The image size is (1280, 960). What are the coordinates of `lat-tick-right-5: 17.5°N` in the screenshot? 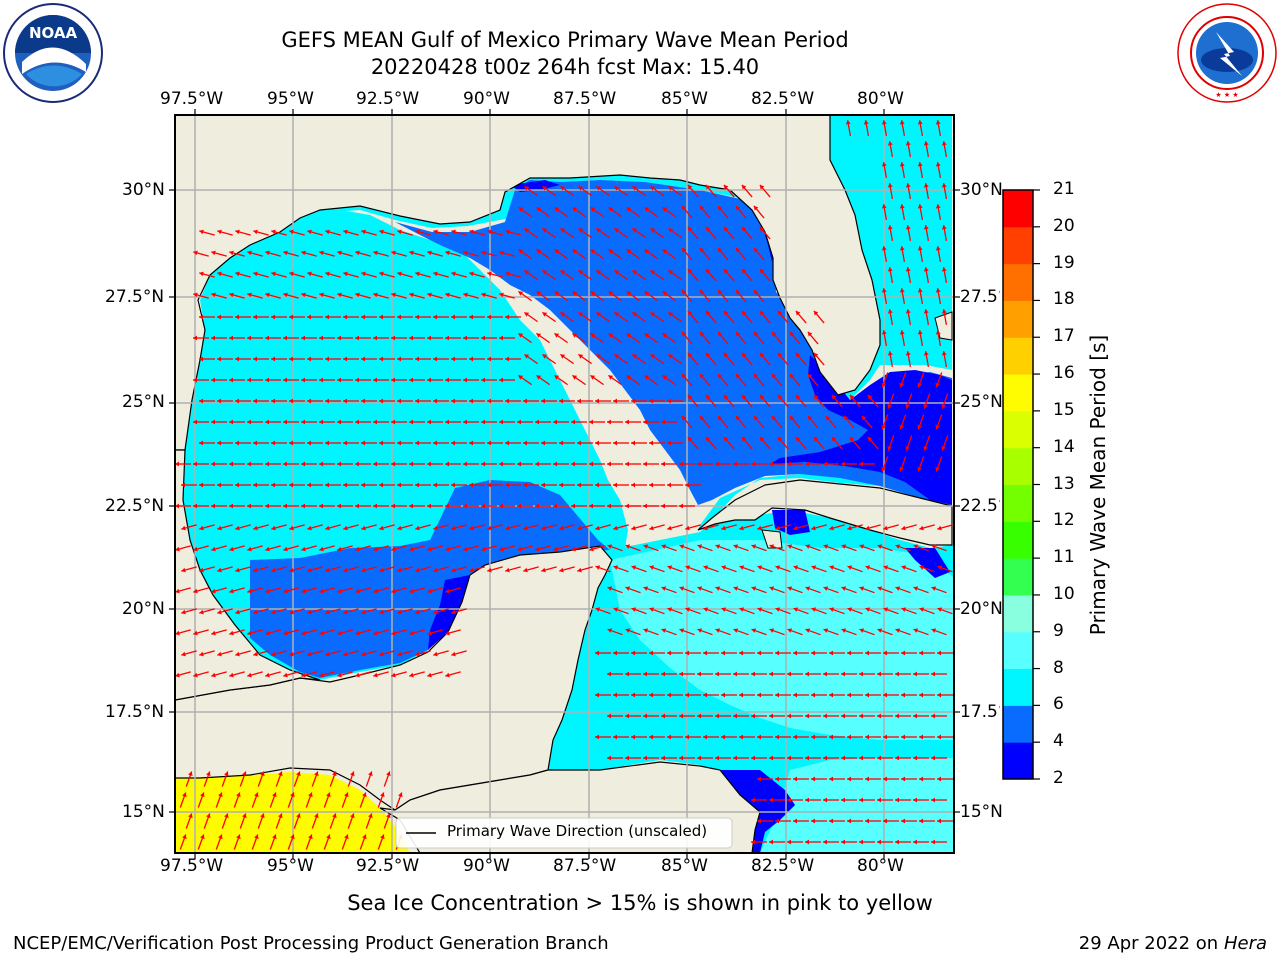 It's located at (980, 712).